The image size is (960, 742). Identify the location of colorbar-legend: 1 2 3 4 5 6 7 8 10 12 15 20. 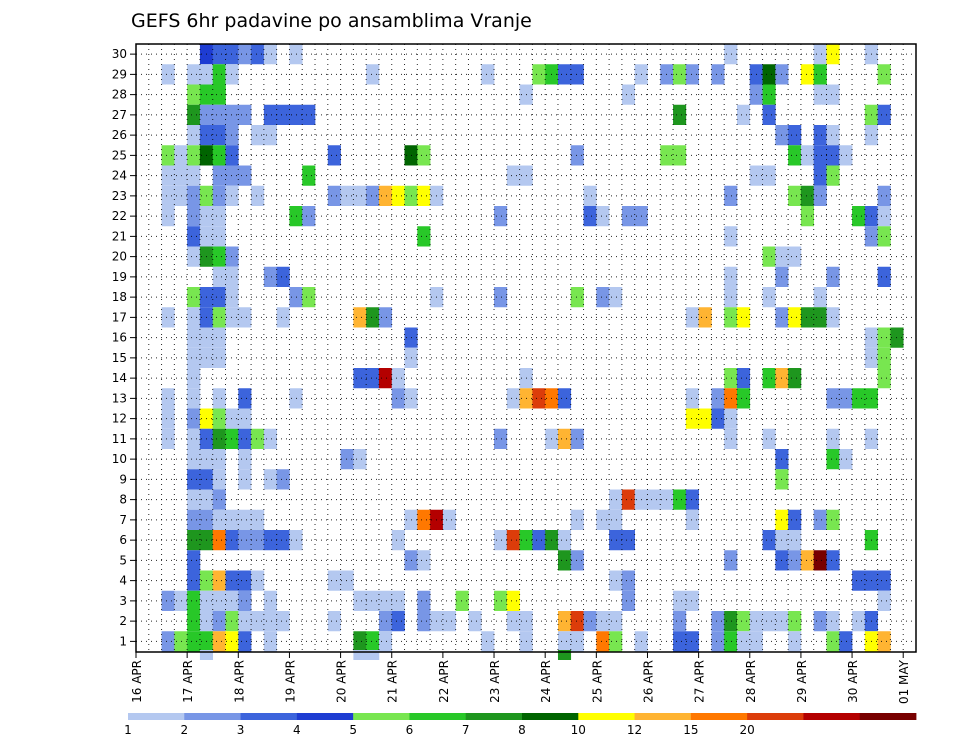
(520, 725).